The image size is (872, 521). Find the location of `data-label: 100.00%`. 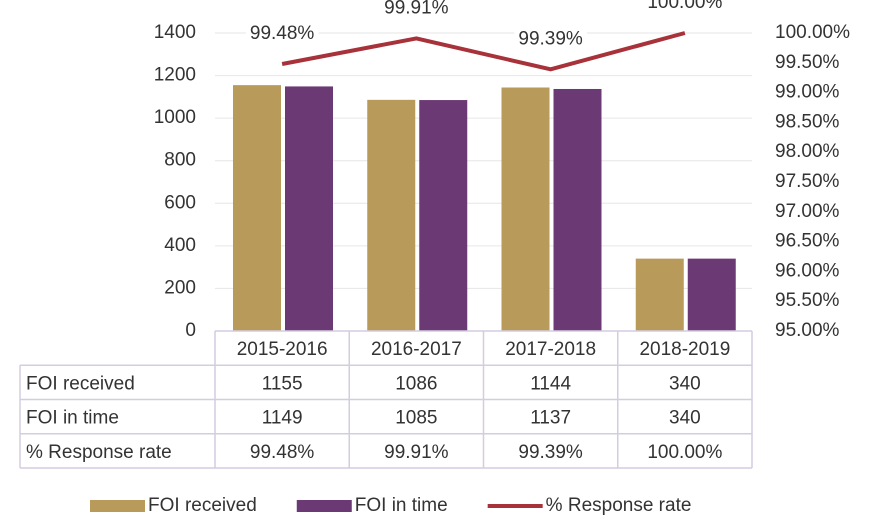

data-label: 100.00% is located at coordinates (684, 6).